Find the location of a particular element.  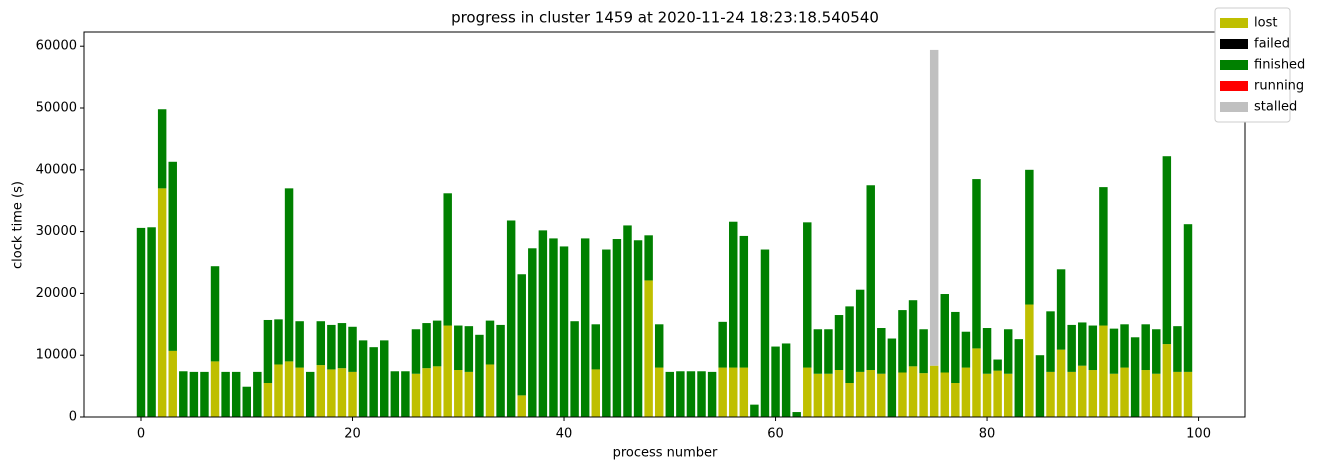

legend-label: finished is located at coordinates (1279, 65).